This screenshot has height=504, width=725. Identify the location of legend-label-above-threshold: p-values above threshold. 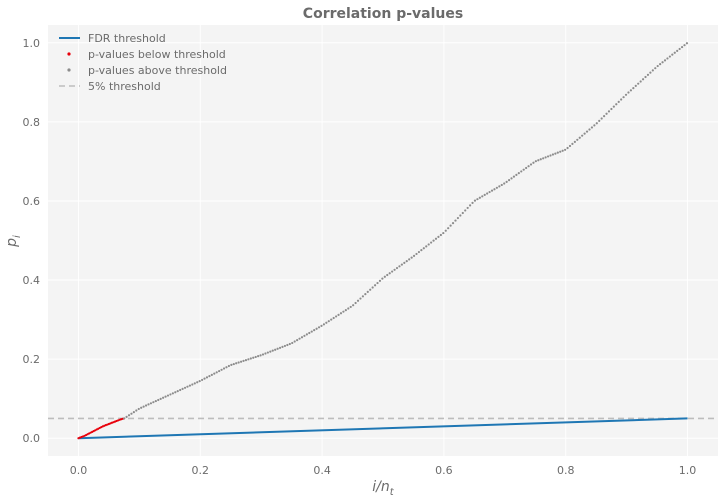
(157, 70).